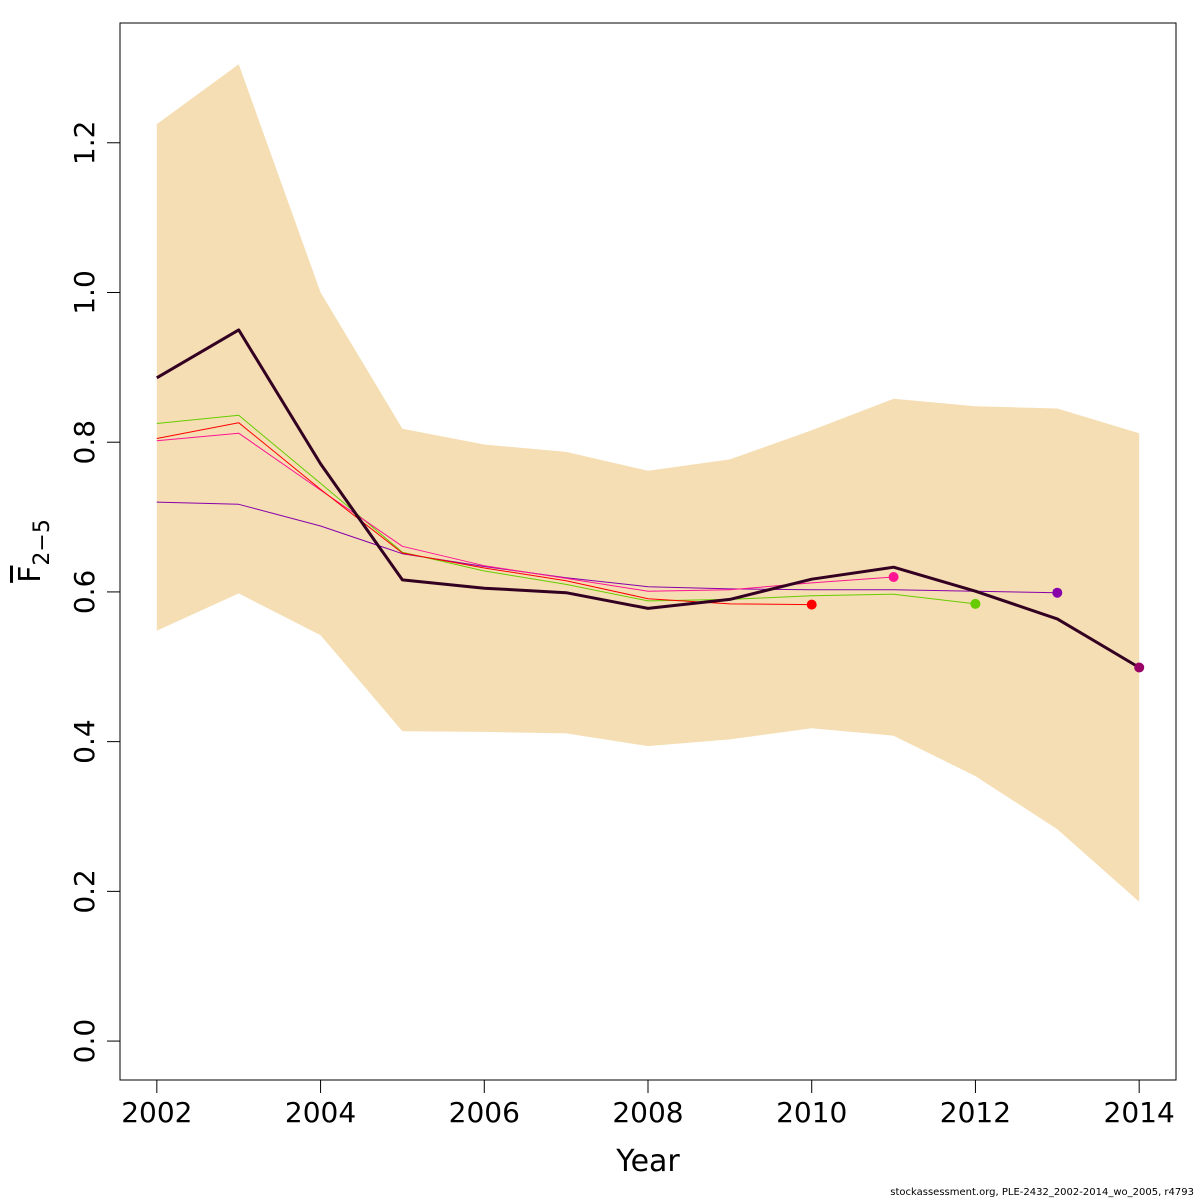 The height and width of the screenshot is (1200, 1200). What do you see at coordinates (42, 542) in the screenshot?
I see `y-axis-title-subscript: 2−5` at bounding box center [42, 542].